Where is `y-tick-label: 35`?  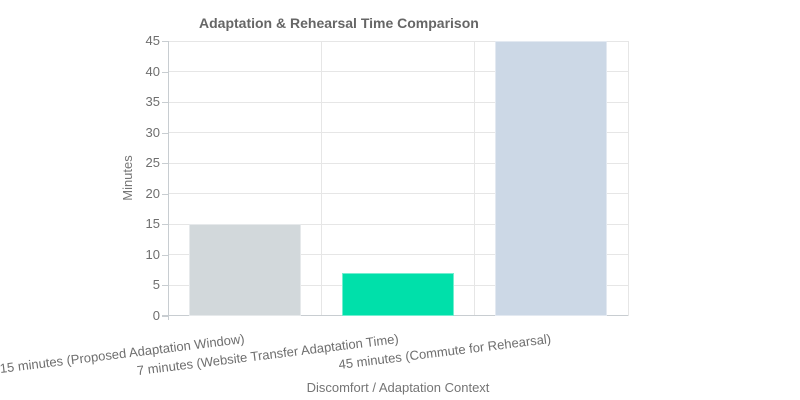 y-tick-label: 35 is located at coordinates (152, 101).